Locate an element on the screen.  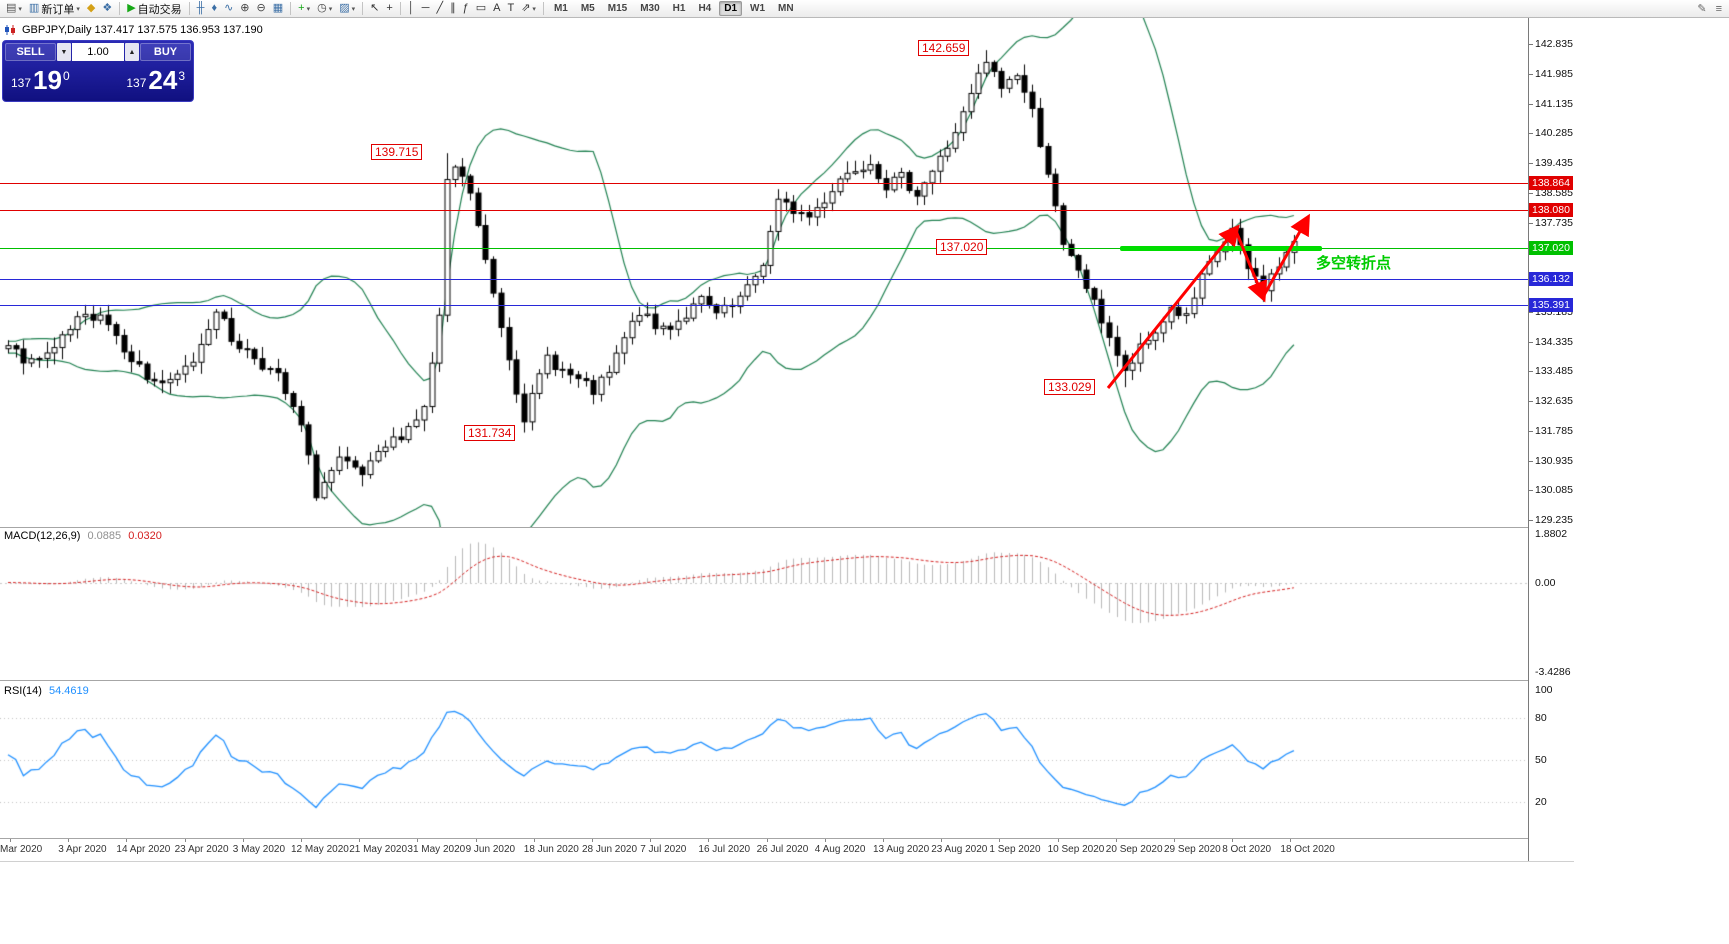
price-tag-136.132: 136.132 is located at coordinates (1551, 278).